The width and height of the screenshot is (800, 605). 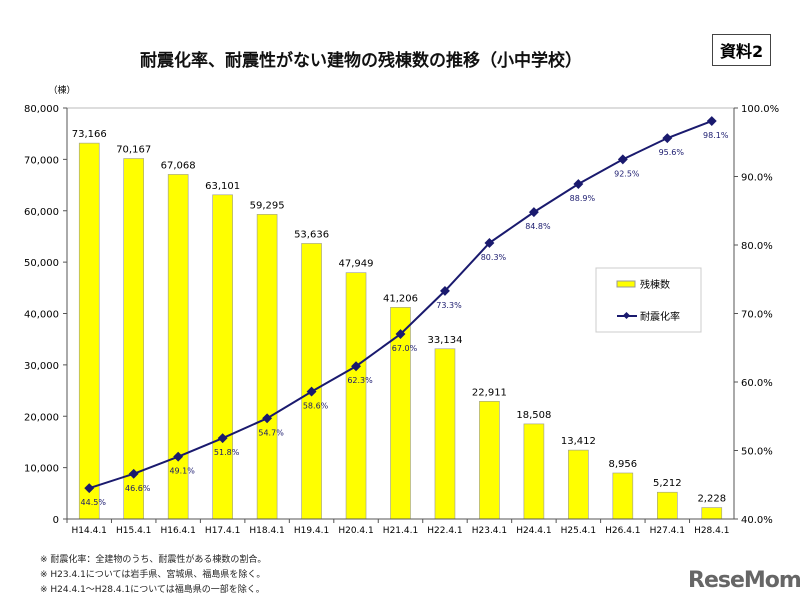 I want to click on bar-label: 73,166, so click(x=89, y=134).